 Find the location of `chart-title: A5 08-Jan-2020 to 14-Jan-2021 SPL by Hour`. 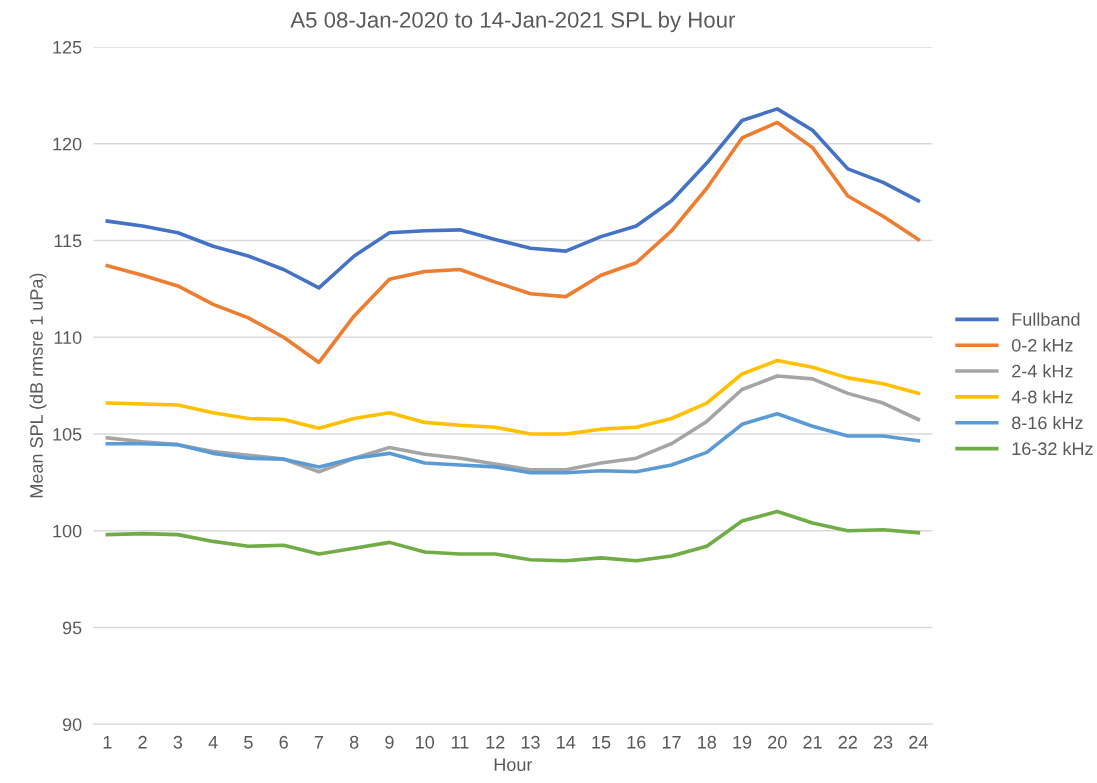

chart-title: A5 08-Jan-2020 to 14-Jan-2021 SPL by Hour is located at coordinates (513, 22).